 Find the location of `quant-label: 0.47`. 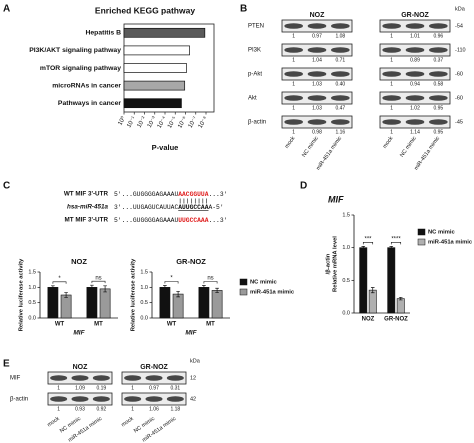

quant-label: 0.47 is located at coordinates (340, 108).